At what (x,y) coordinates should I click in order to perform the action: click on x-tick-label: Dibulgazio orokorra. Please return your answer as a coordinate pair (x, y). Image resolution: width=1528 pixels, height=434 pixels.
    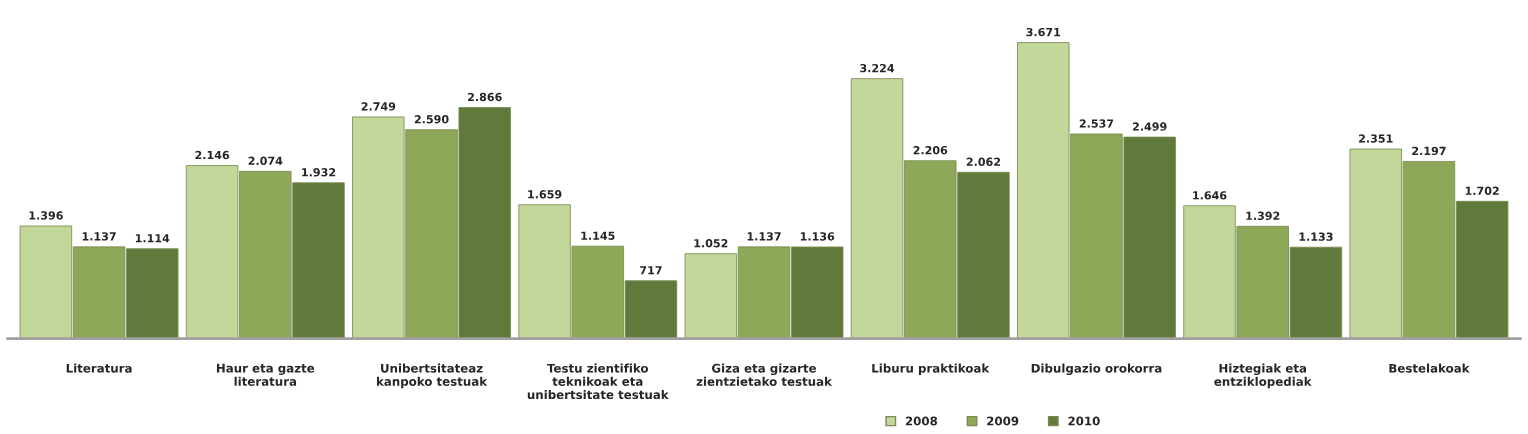
    Looking at the image, I should click on (1096, 369).